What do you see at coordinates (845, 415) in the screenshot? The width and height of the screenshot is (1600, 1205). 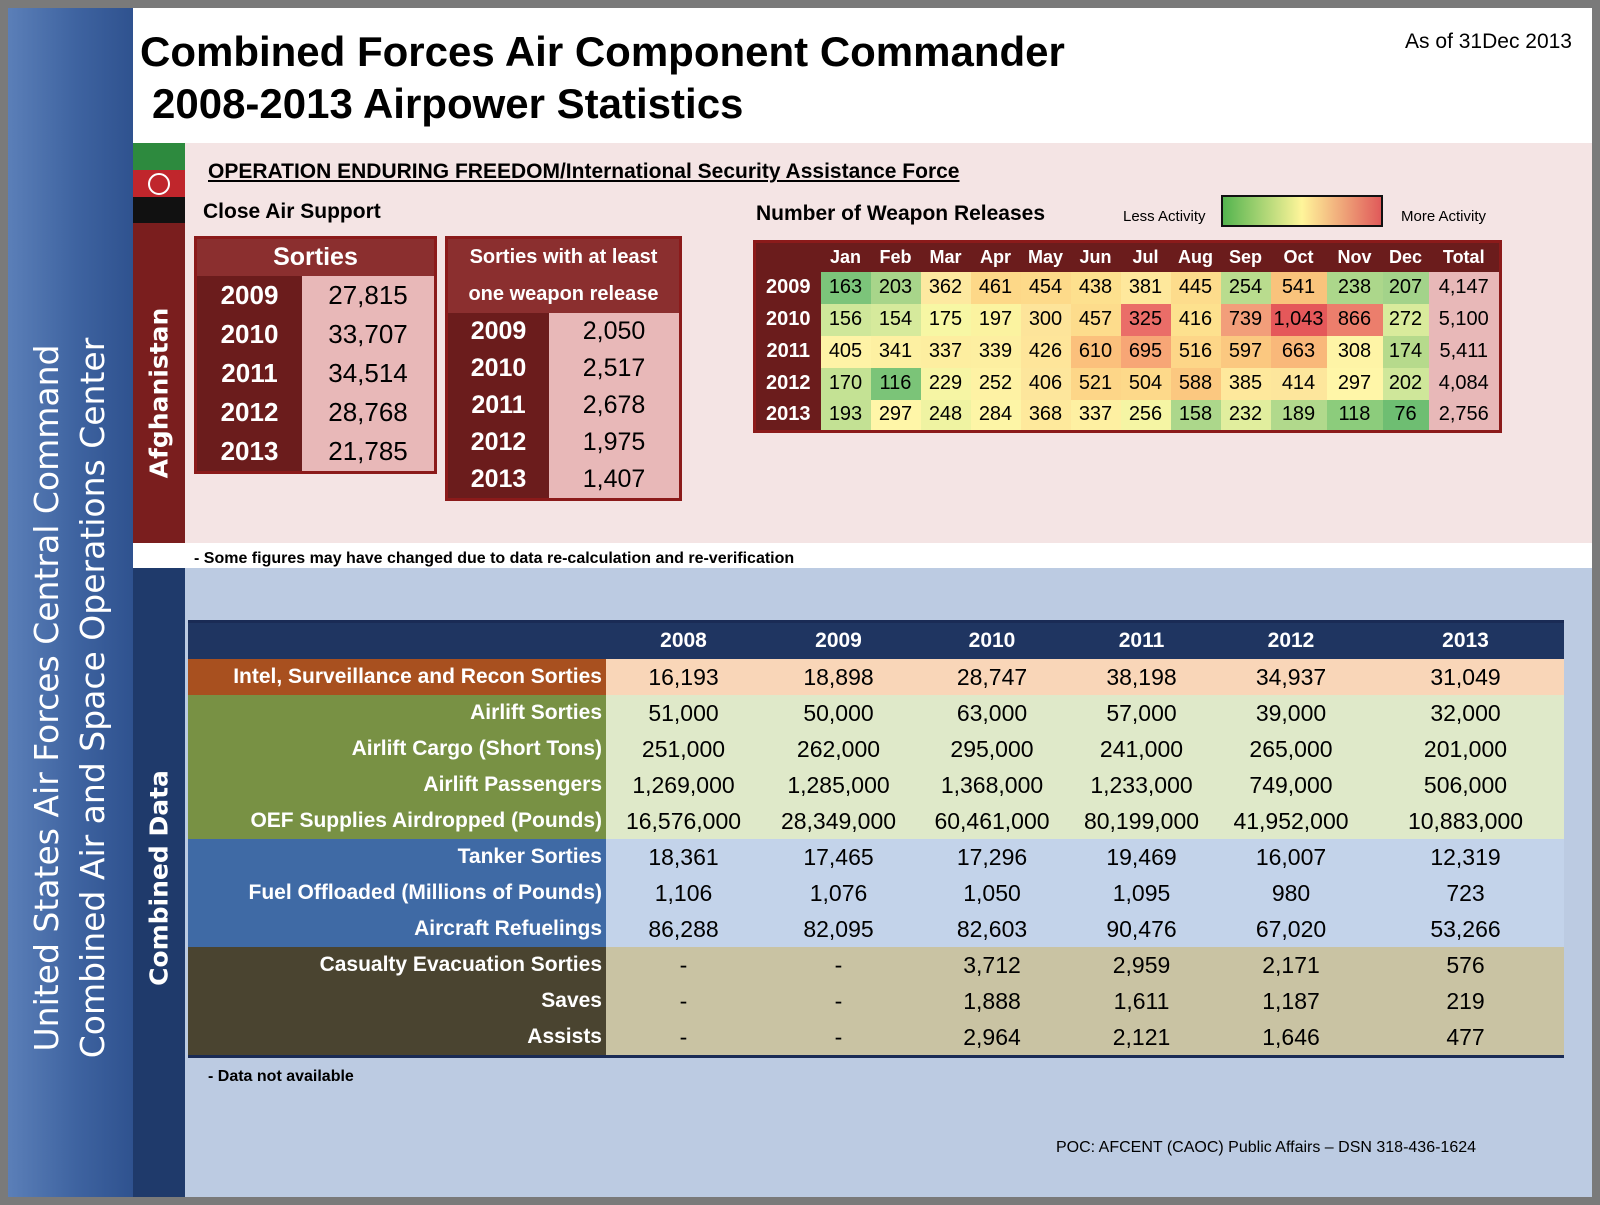 I see `heatmap-cell: 193` at bounding box center [845, 415].